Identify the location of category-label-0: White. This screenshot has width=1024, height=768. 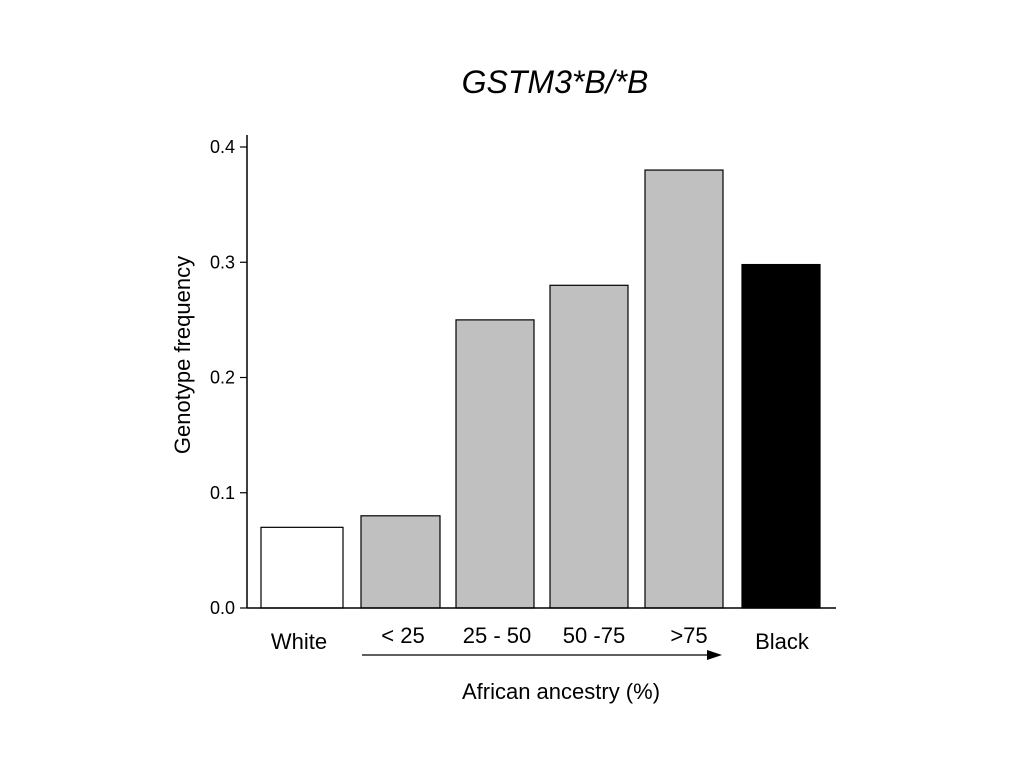
(299, 641).